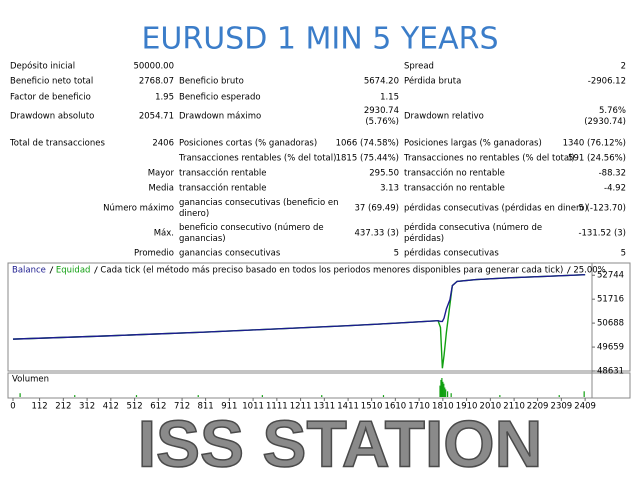  What do you see at coordinates (211, 82) in the screenshot?
I see `report-label: Beneficio bruto` at bounding box center [211, 82].